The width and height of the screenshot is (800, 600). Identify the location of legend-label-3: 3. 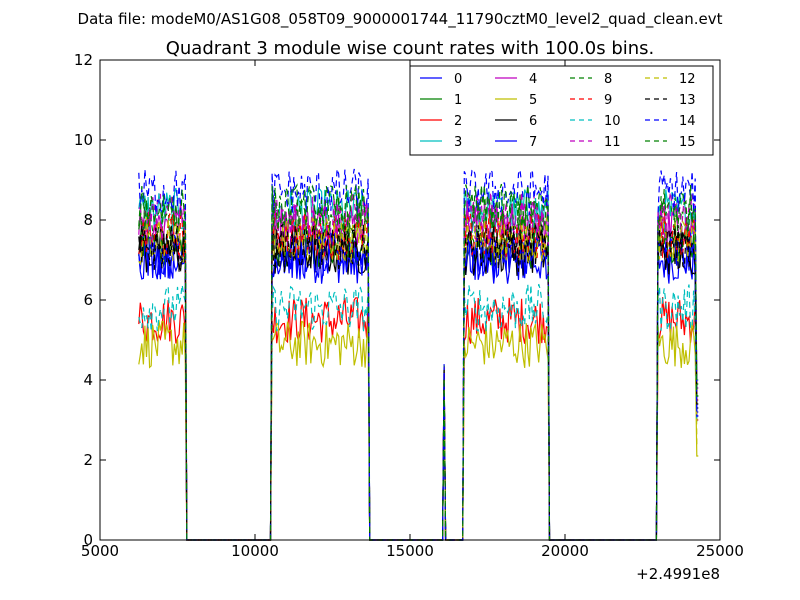
(458, 142).